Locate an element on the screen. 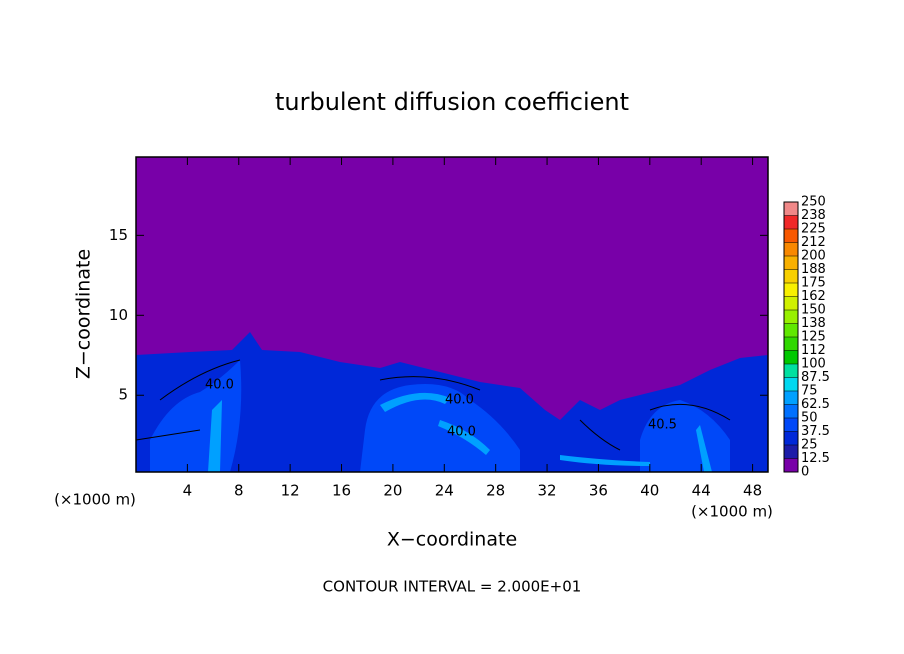 The height and width of the screenshot is (654, 904). colorbar-label: 25 is located at coordinates (809, 445).